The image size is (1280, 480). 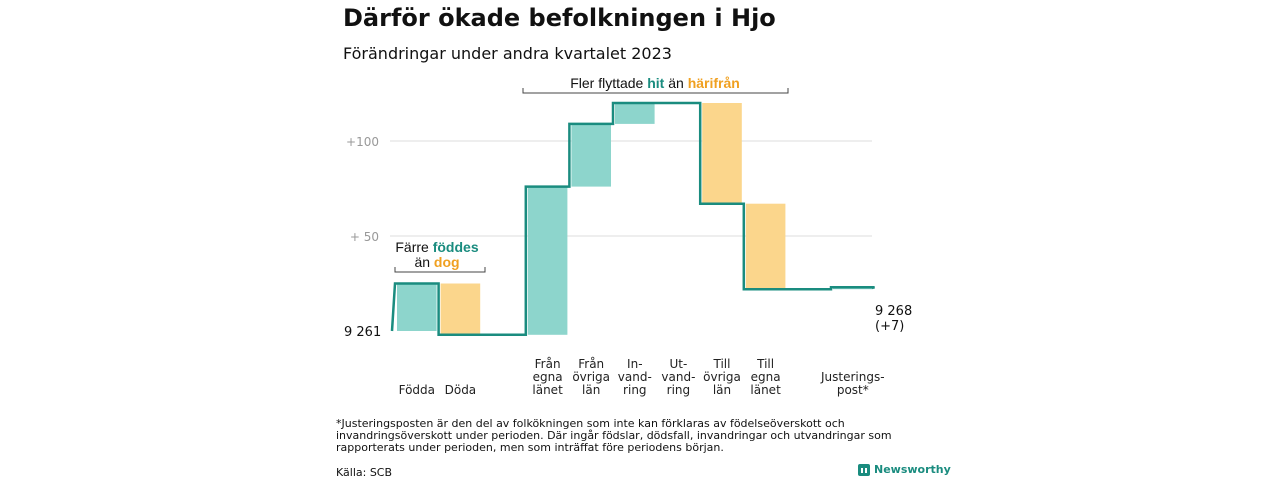 I want to click on chart-subtitle: Förändringar under andra kvartalet 2023, so click(x=507, y=53).